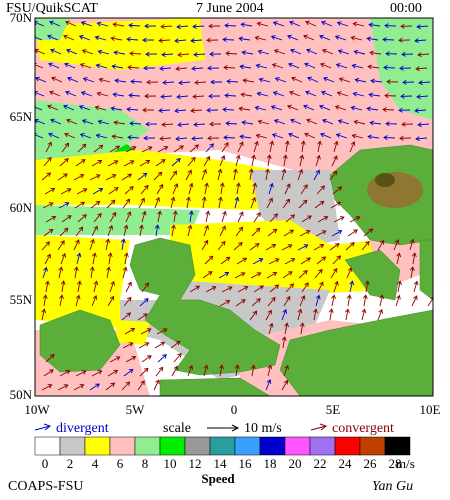 This screenshot has height=500, width=450. Describe the element at coordinates (430, 409) in the screenshot. I see `lon-label: 10E` at that location.